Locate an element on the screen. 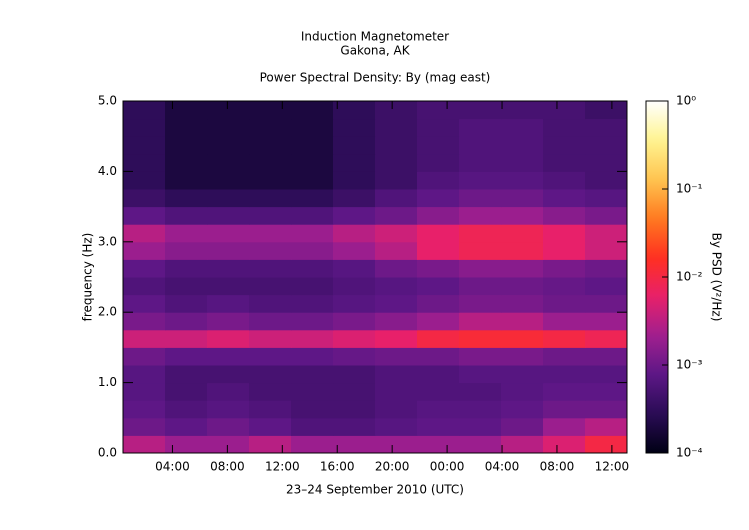 The height and width of the screenshot is (530, 749). x-tick-label: 04:00 is located at coordinates (172, 467).